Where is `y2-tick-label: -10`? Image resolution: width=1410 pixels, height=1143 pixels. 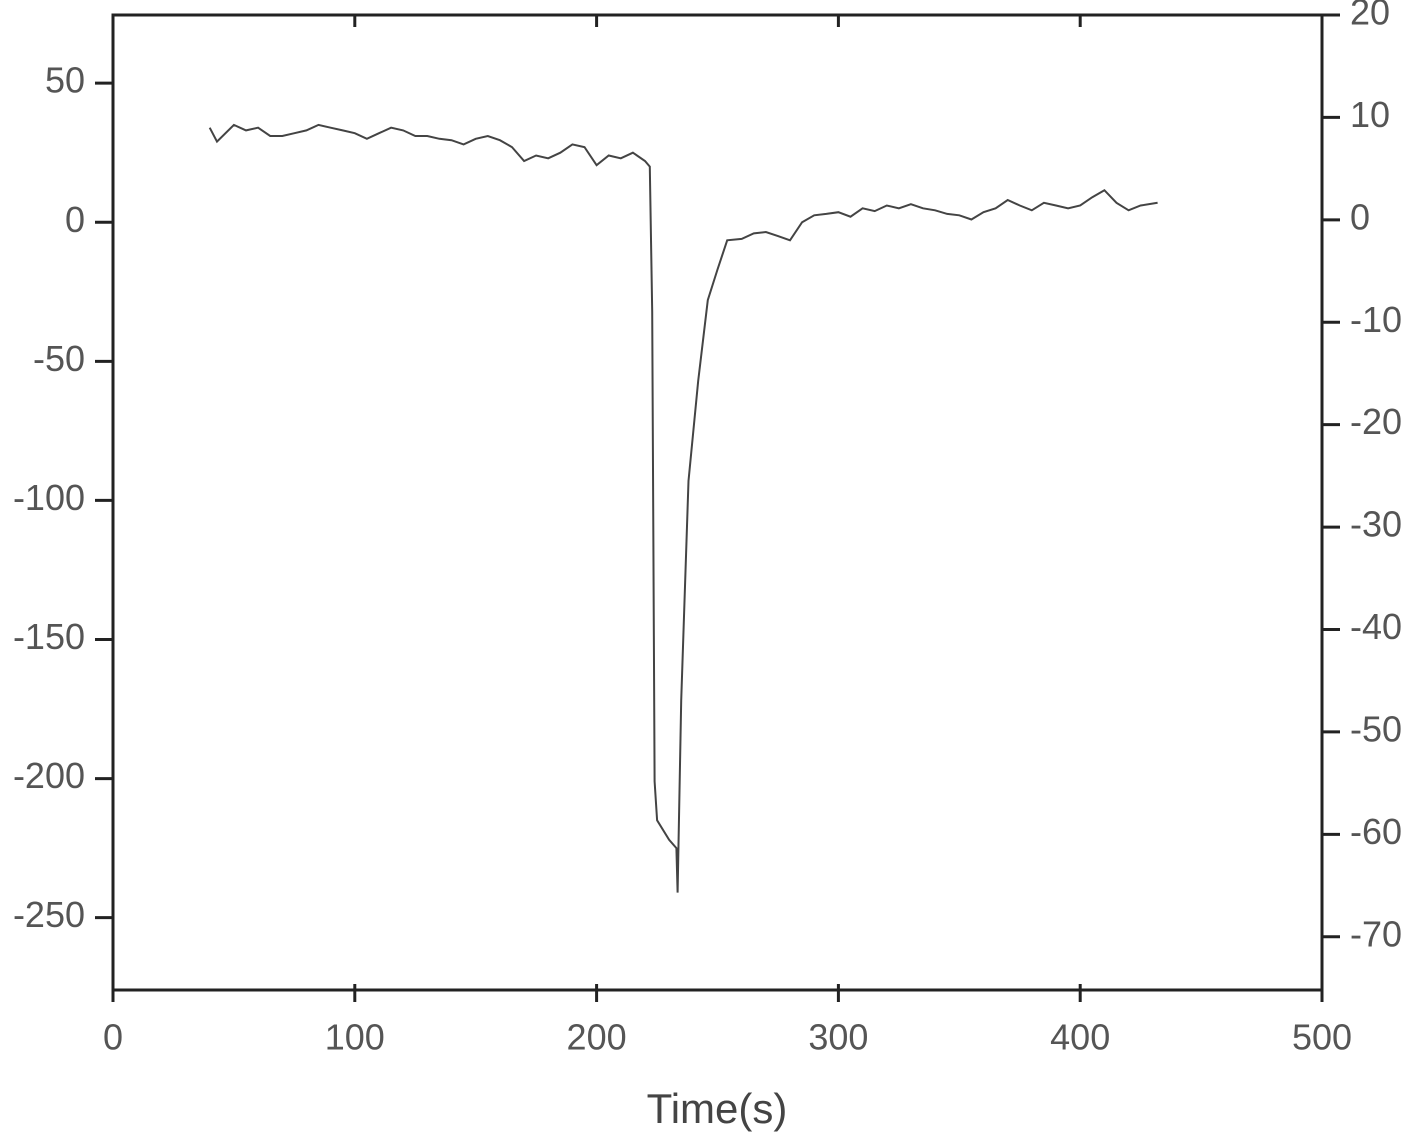 y2-tick-label: -10 is located at coordinates (1376, 319).